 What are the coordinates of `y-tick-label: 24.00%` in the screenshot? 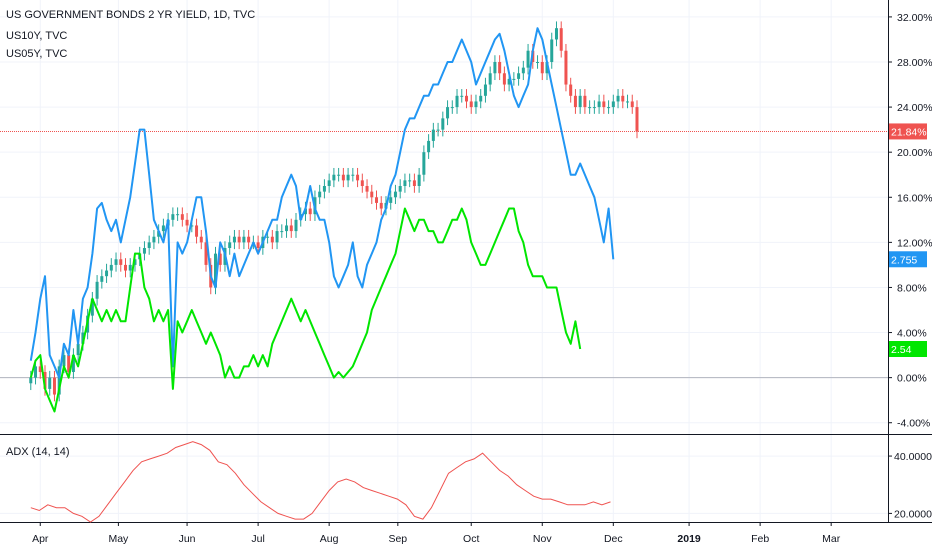 It's located at (914, 108).